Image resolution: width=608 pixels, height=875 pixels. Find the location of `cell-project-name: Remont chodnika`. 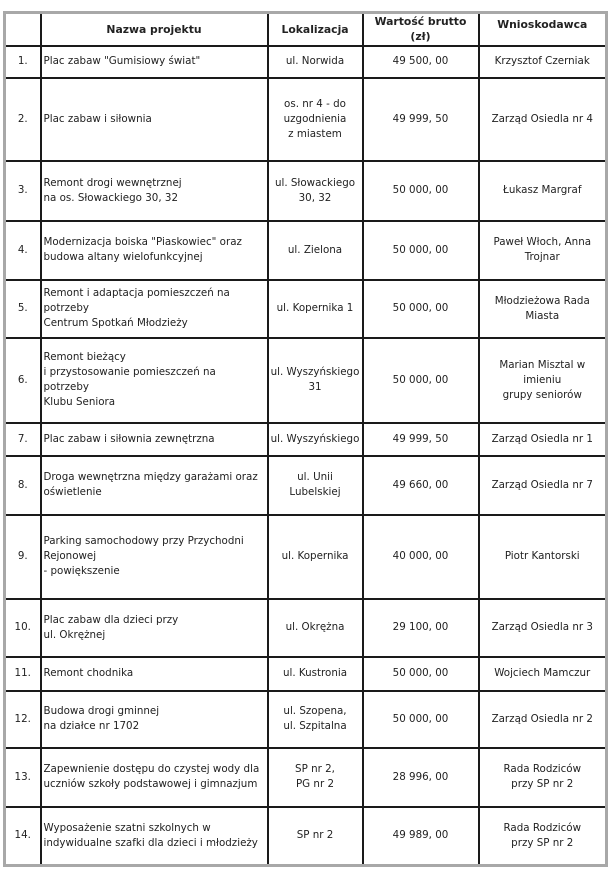

cell-project-name: Remont chodnika is located at coordinates (154, 673).